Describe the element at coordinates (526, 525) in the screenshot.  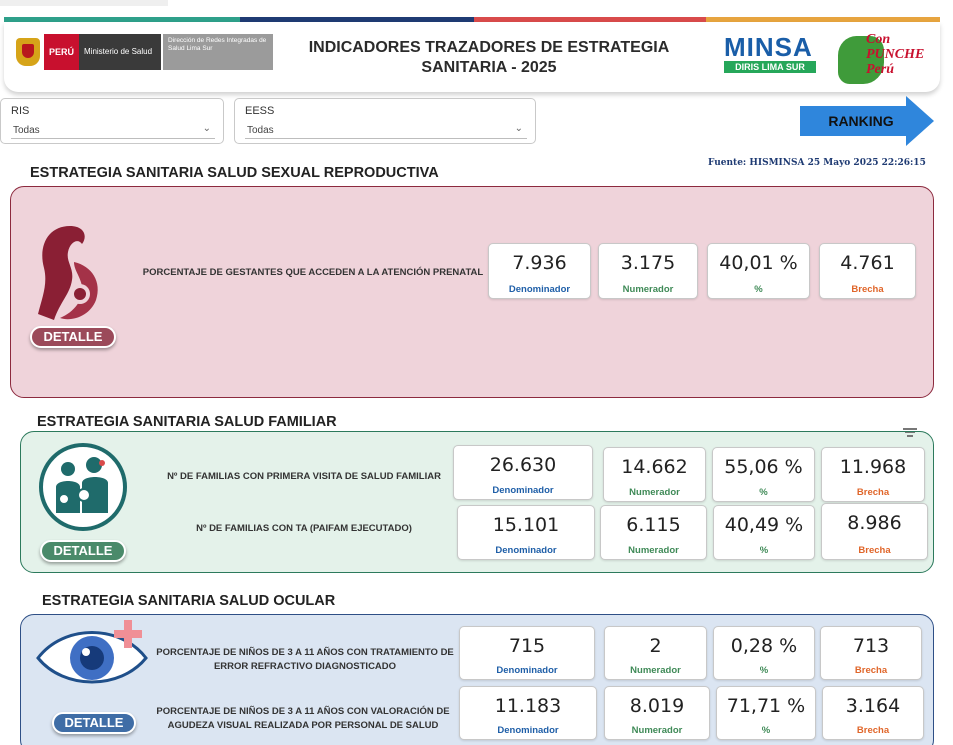
I see `value-denominador: 15.101` at that location.